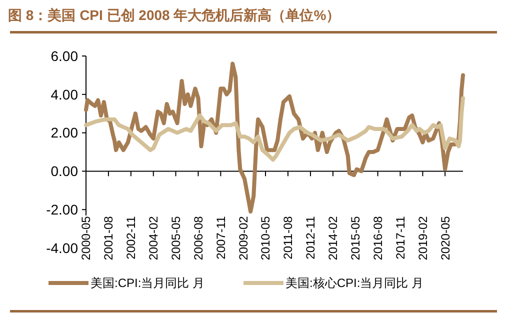  I want to click on x-tick-label: 2016-08, so click(377, 238).